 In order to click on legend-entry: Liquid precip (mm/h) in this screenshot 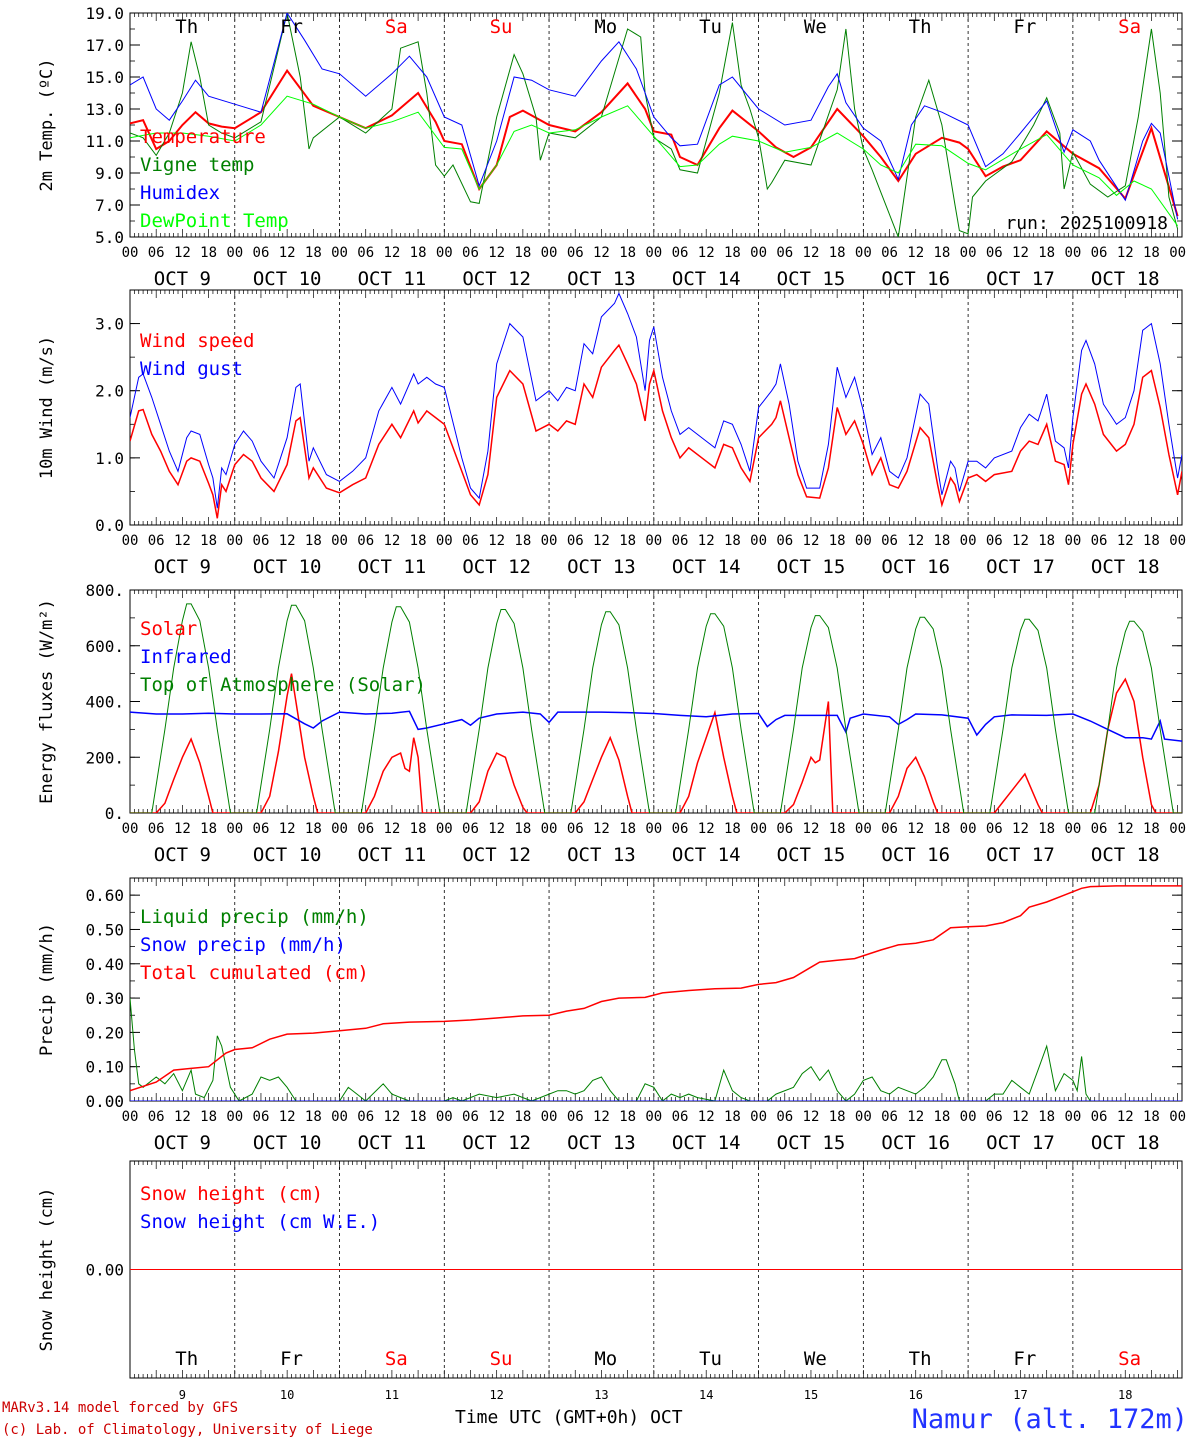, I will do `click(254, 917)`.